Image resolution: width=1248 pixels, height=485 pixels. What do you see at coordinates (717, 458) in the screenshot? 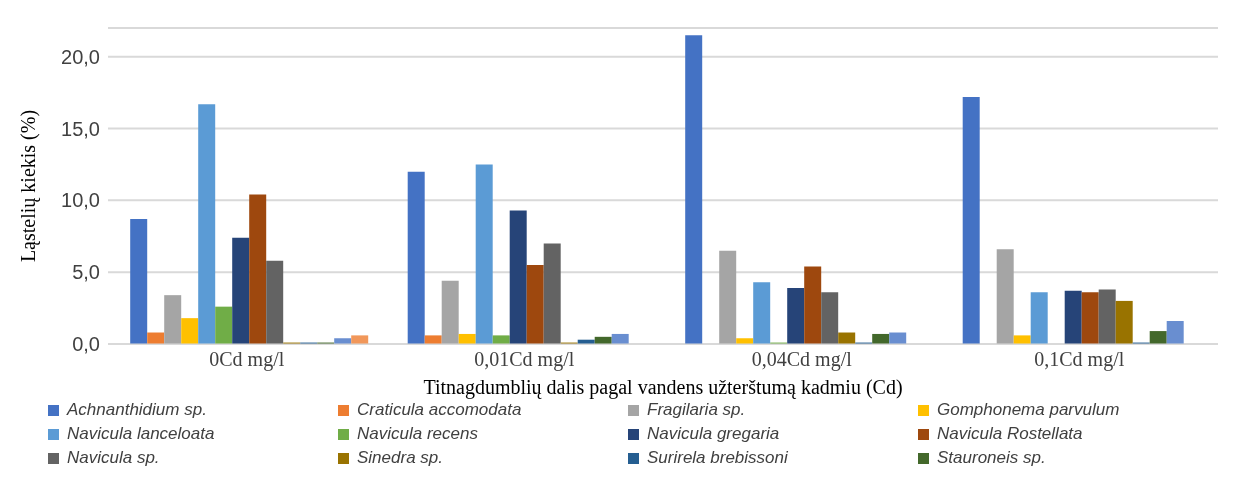
I see `legend-label: Surirela brebissoni` at bounding box center [717, 458].